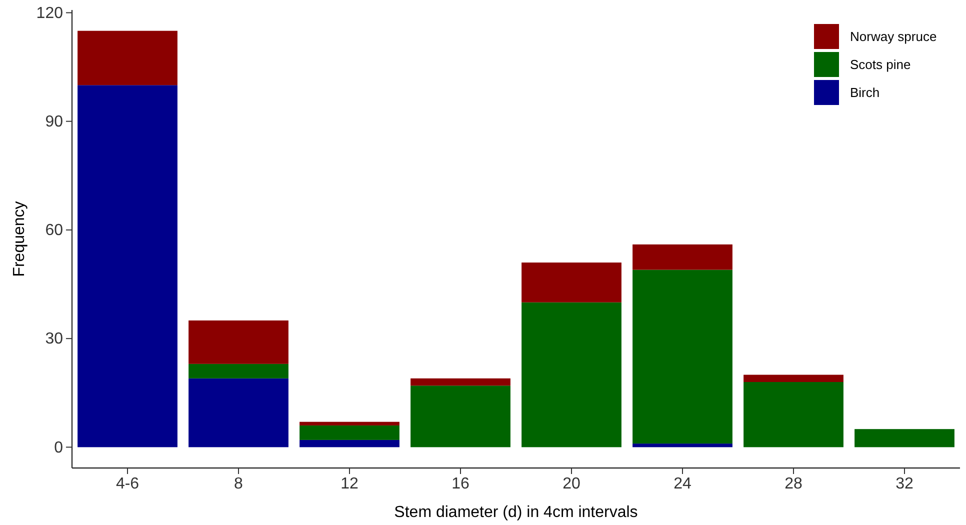 This screenshot has height=525, width=966. What do you see at coordinates (54, 121) in the screenshot?
I see `y-tick-label: 90` at bounding box center [54, 121].